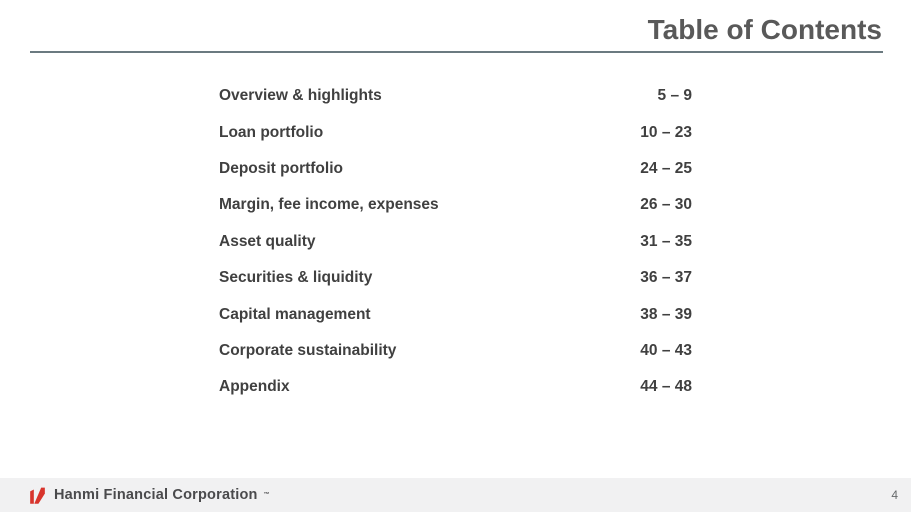 This screenshot has height=512, width=911. What do you see at coordinates (666, 241) in the screenshot?
I see `toc-item-pages: 31 – 35` at bounding box center [666, 241].